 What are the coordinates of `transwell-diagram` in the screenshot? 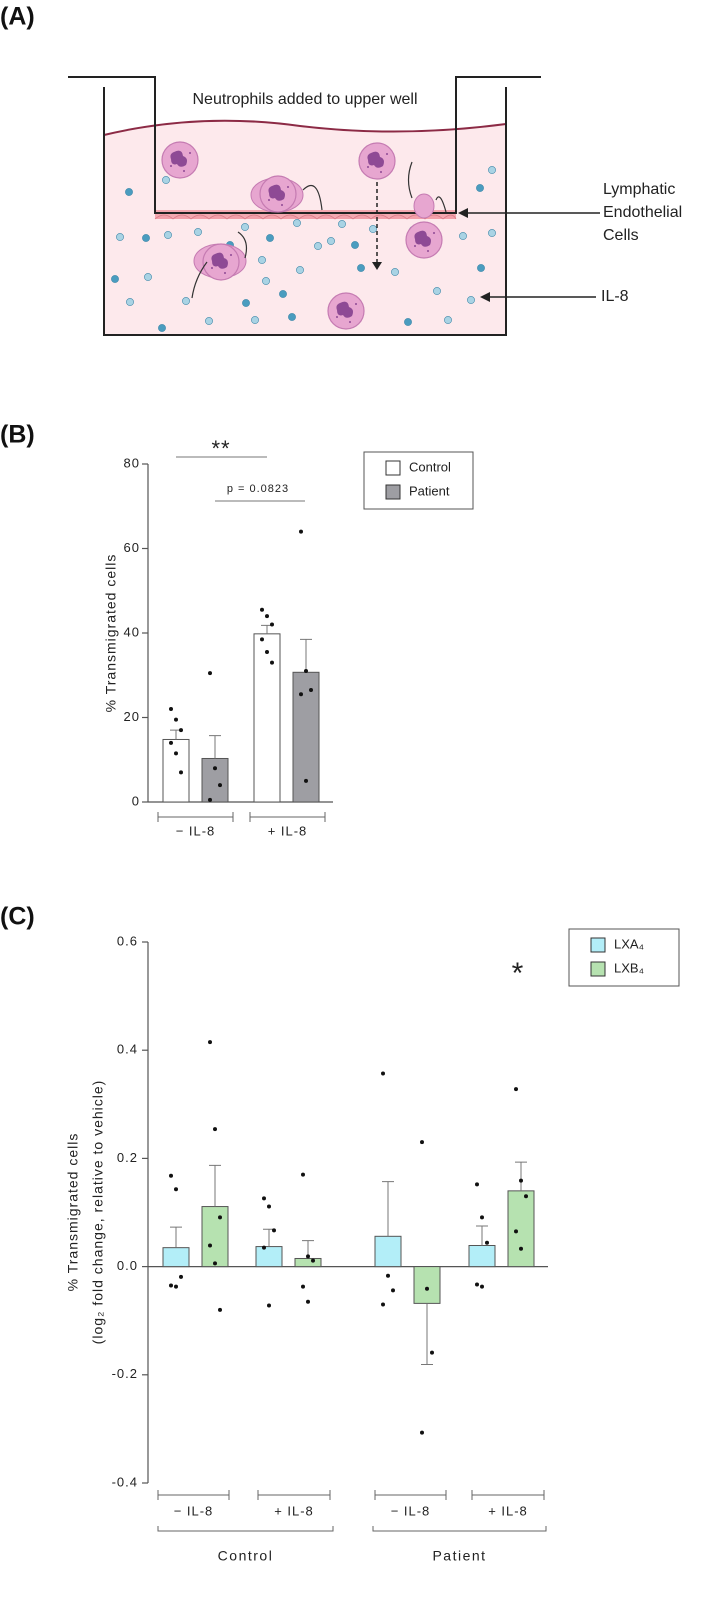 It's located at (334, 206).